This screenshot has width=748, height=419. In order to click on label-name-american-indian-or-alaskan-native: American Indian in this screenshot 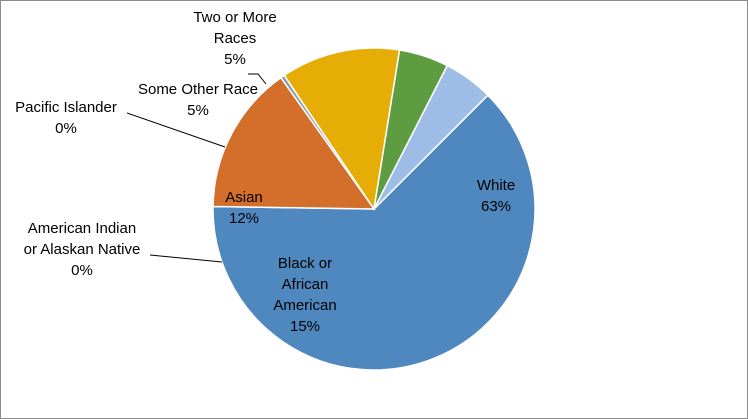, I will do `click(82, 228)`.